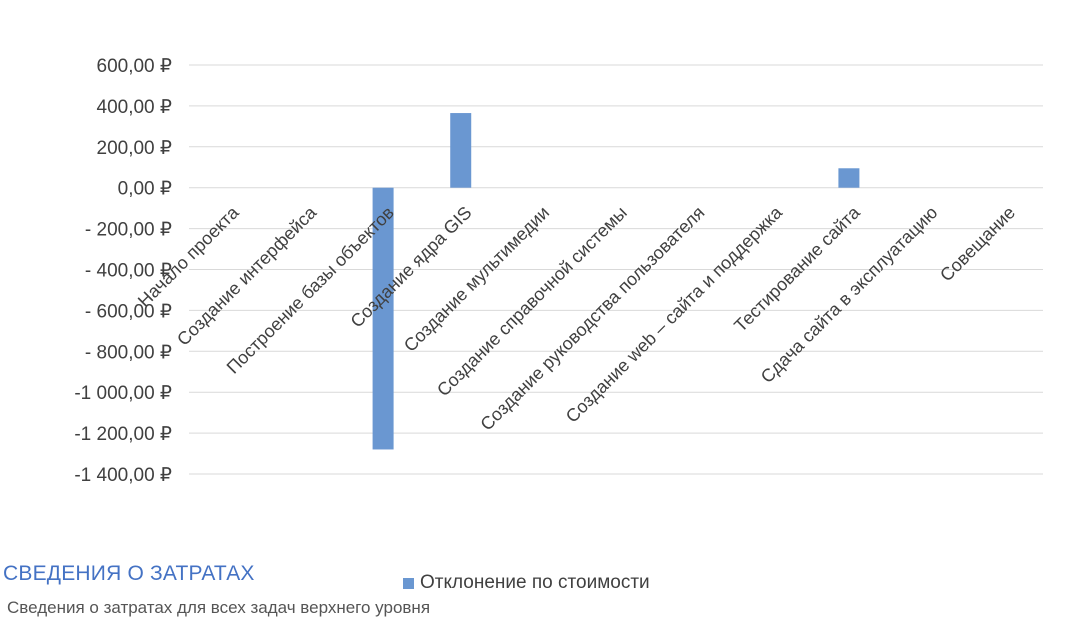 Image resolution: width=1076 pixels, height=618 pixels. What do you see at coordinates (134, 107) in the screenshot?
I see `y-tick-label: 400,00 ₽` at bounding box center [134, 107].